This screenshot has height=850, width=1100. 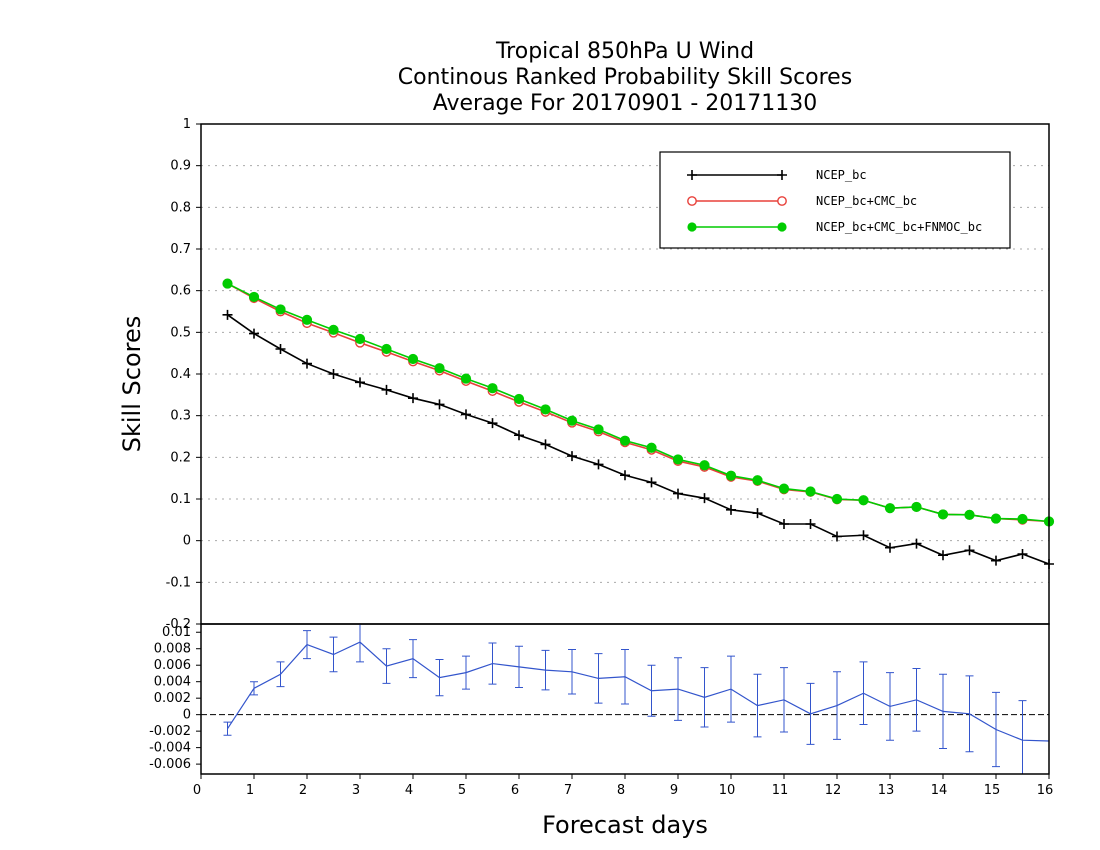 What do you see at coordinates (178, 582) in the screenshot?
I see `y-tick-label: -0.1` at bounding box center [178, 582].